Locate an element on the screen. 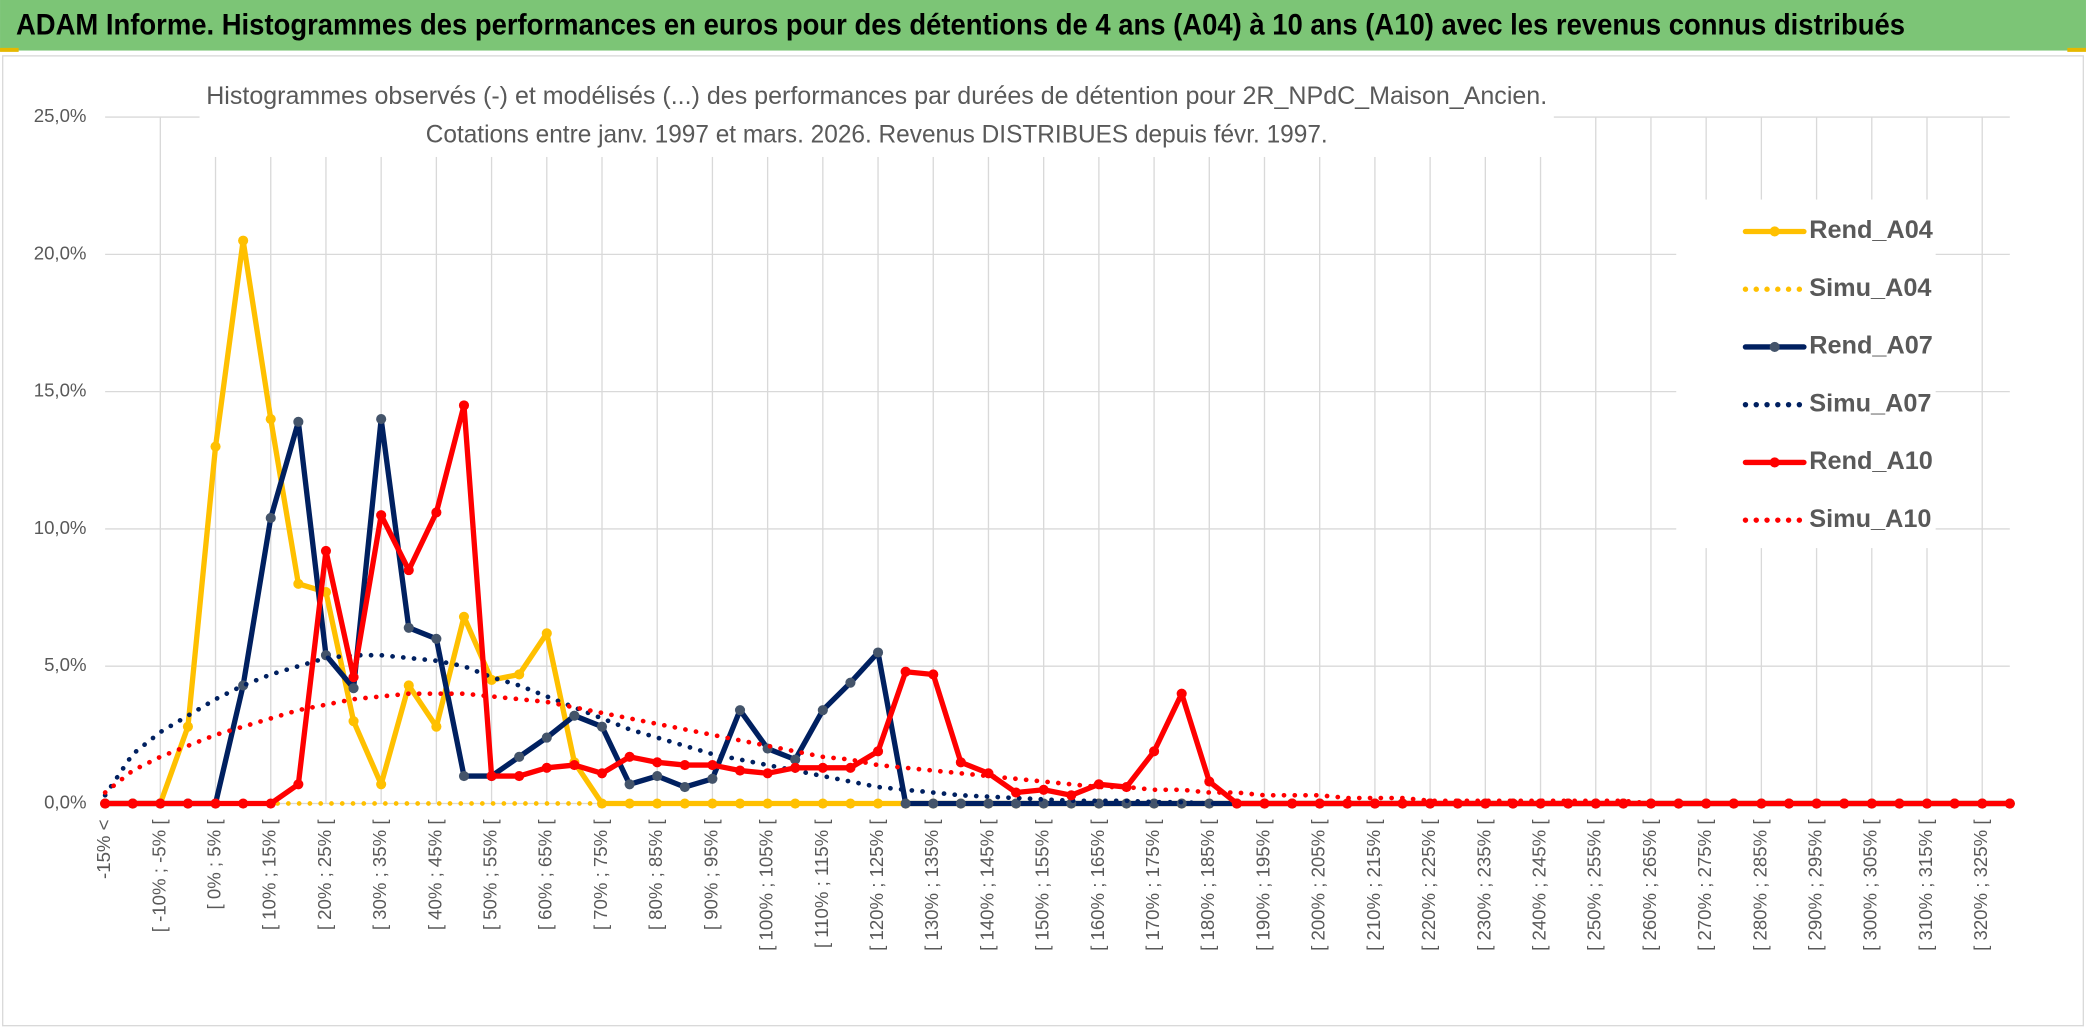 The width and height of the screenshot is (2086, 1031). title-bg is located at coordinates (876, 117).